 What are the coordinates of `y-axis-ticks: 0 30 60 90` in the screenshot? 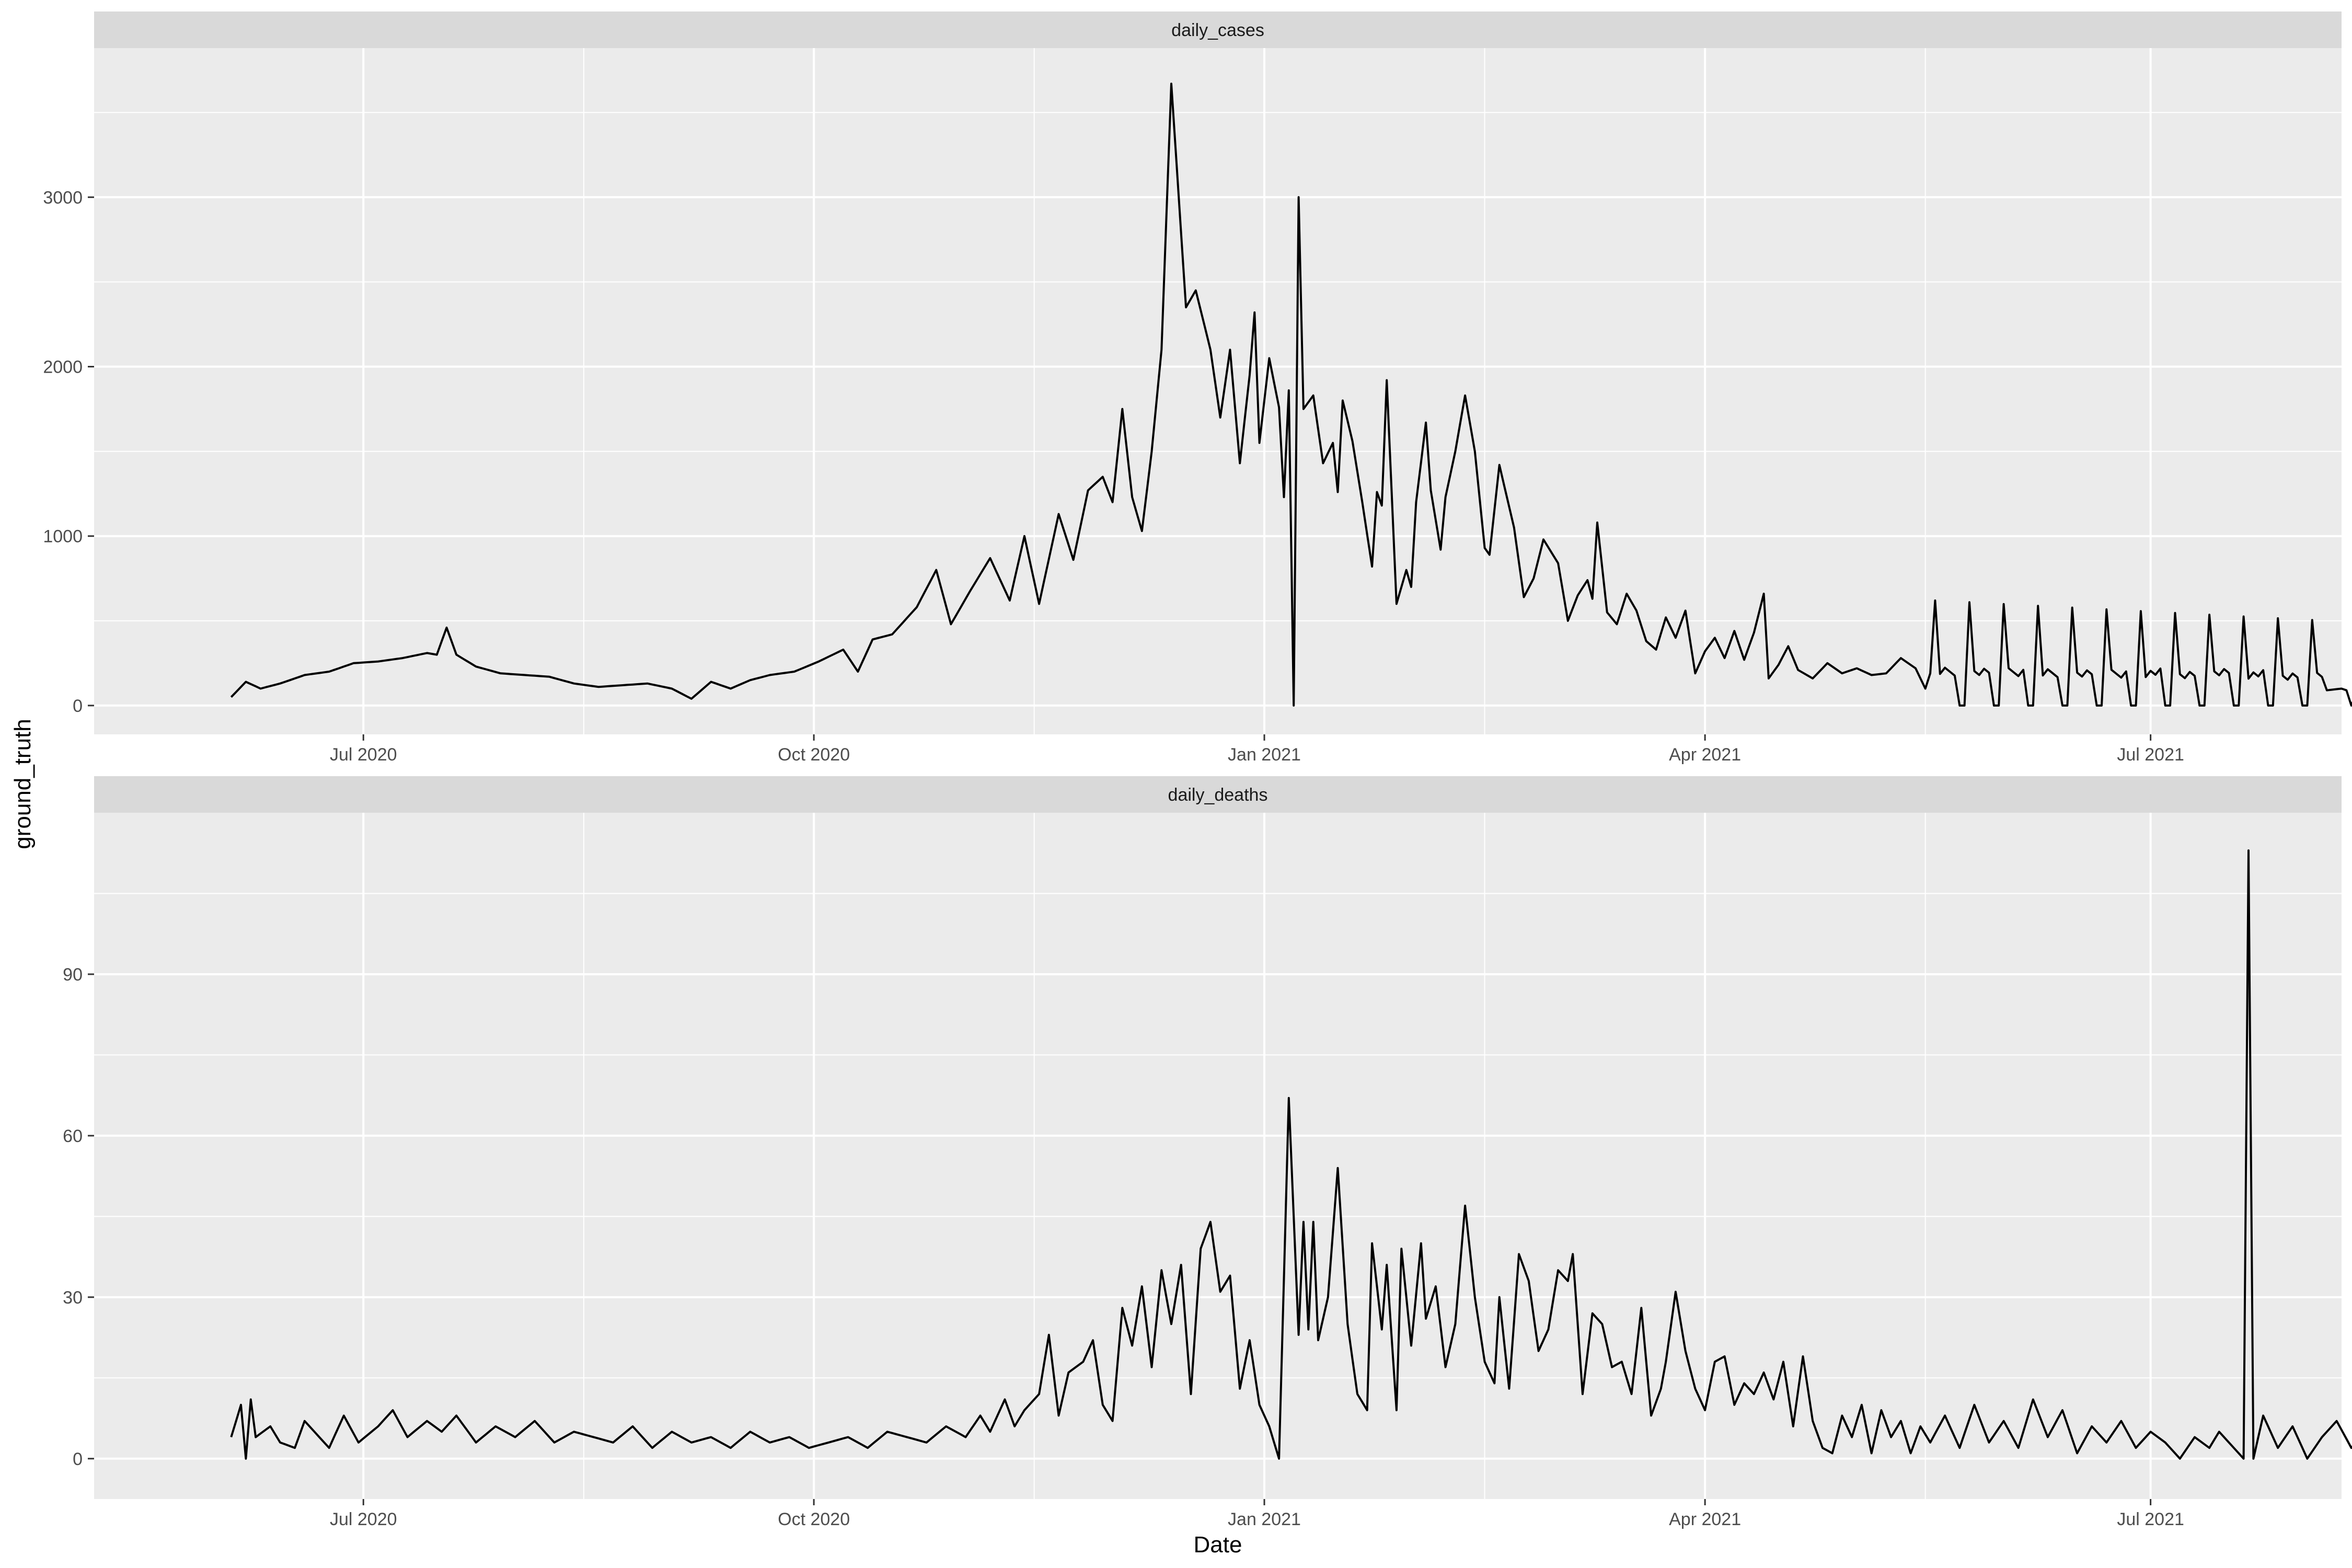 It's located at (78, 1217).